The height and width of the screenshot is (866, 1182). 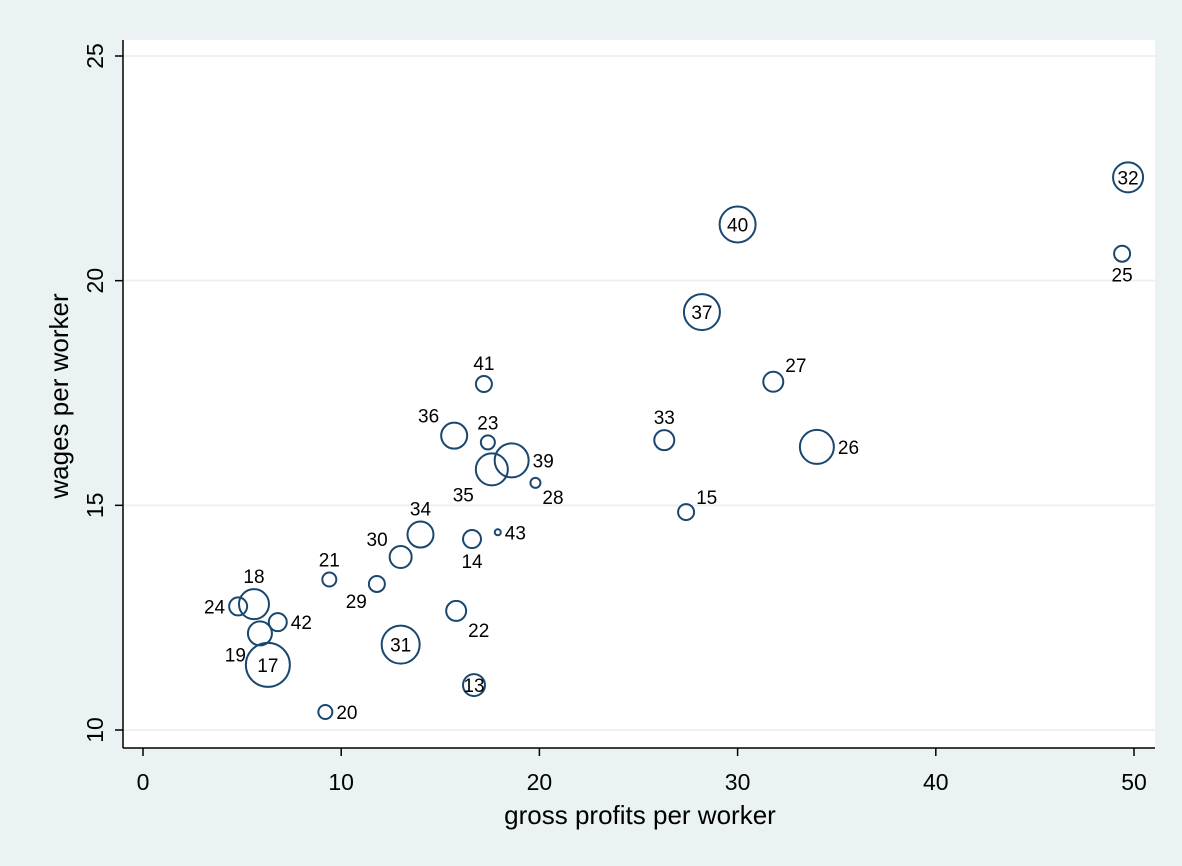 What do you see at coordinates (487, 423) in the screenshot?
I see `point-label-23: 23` at bounding box center [487, 423].